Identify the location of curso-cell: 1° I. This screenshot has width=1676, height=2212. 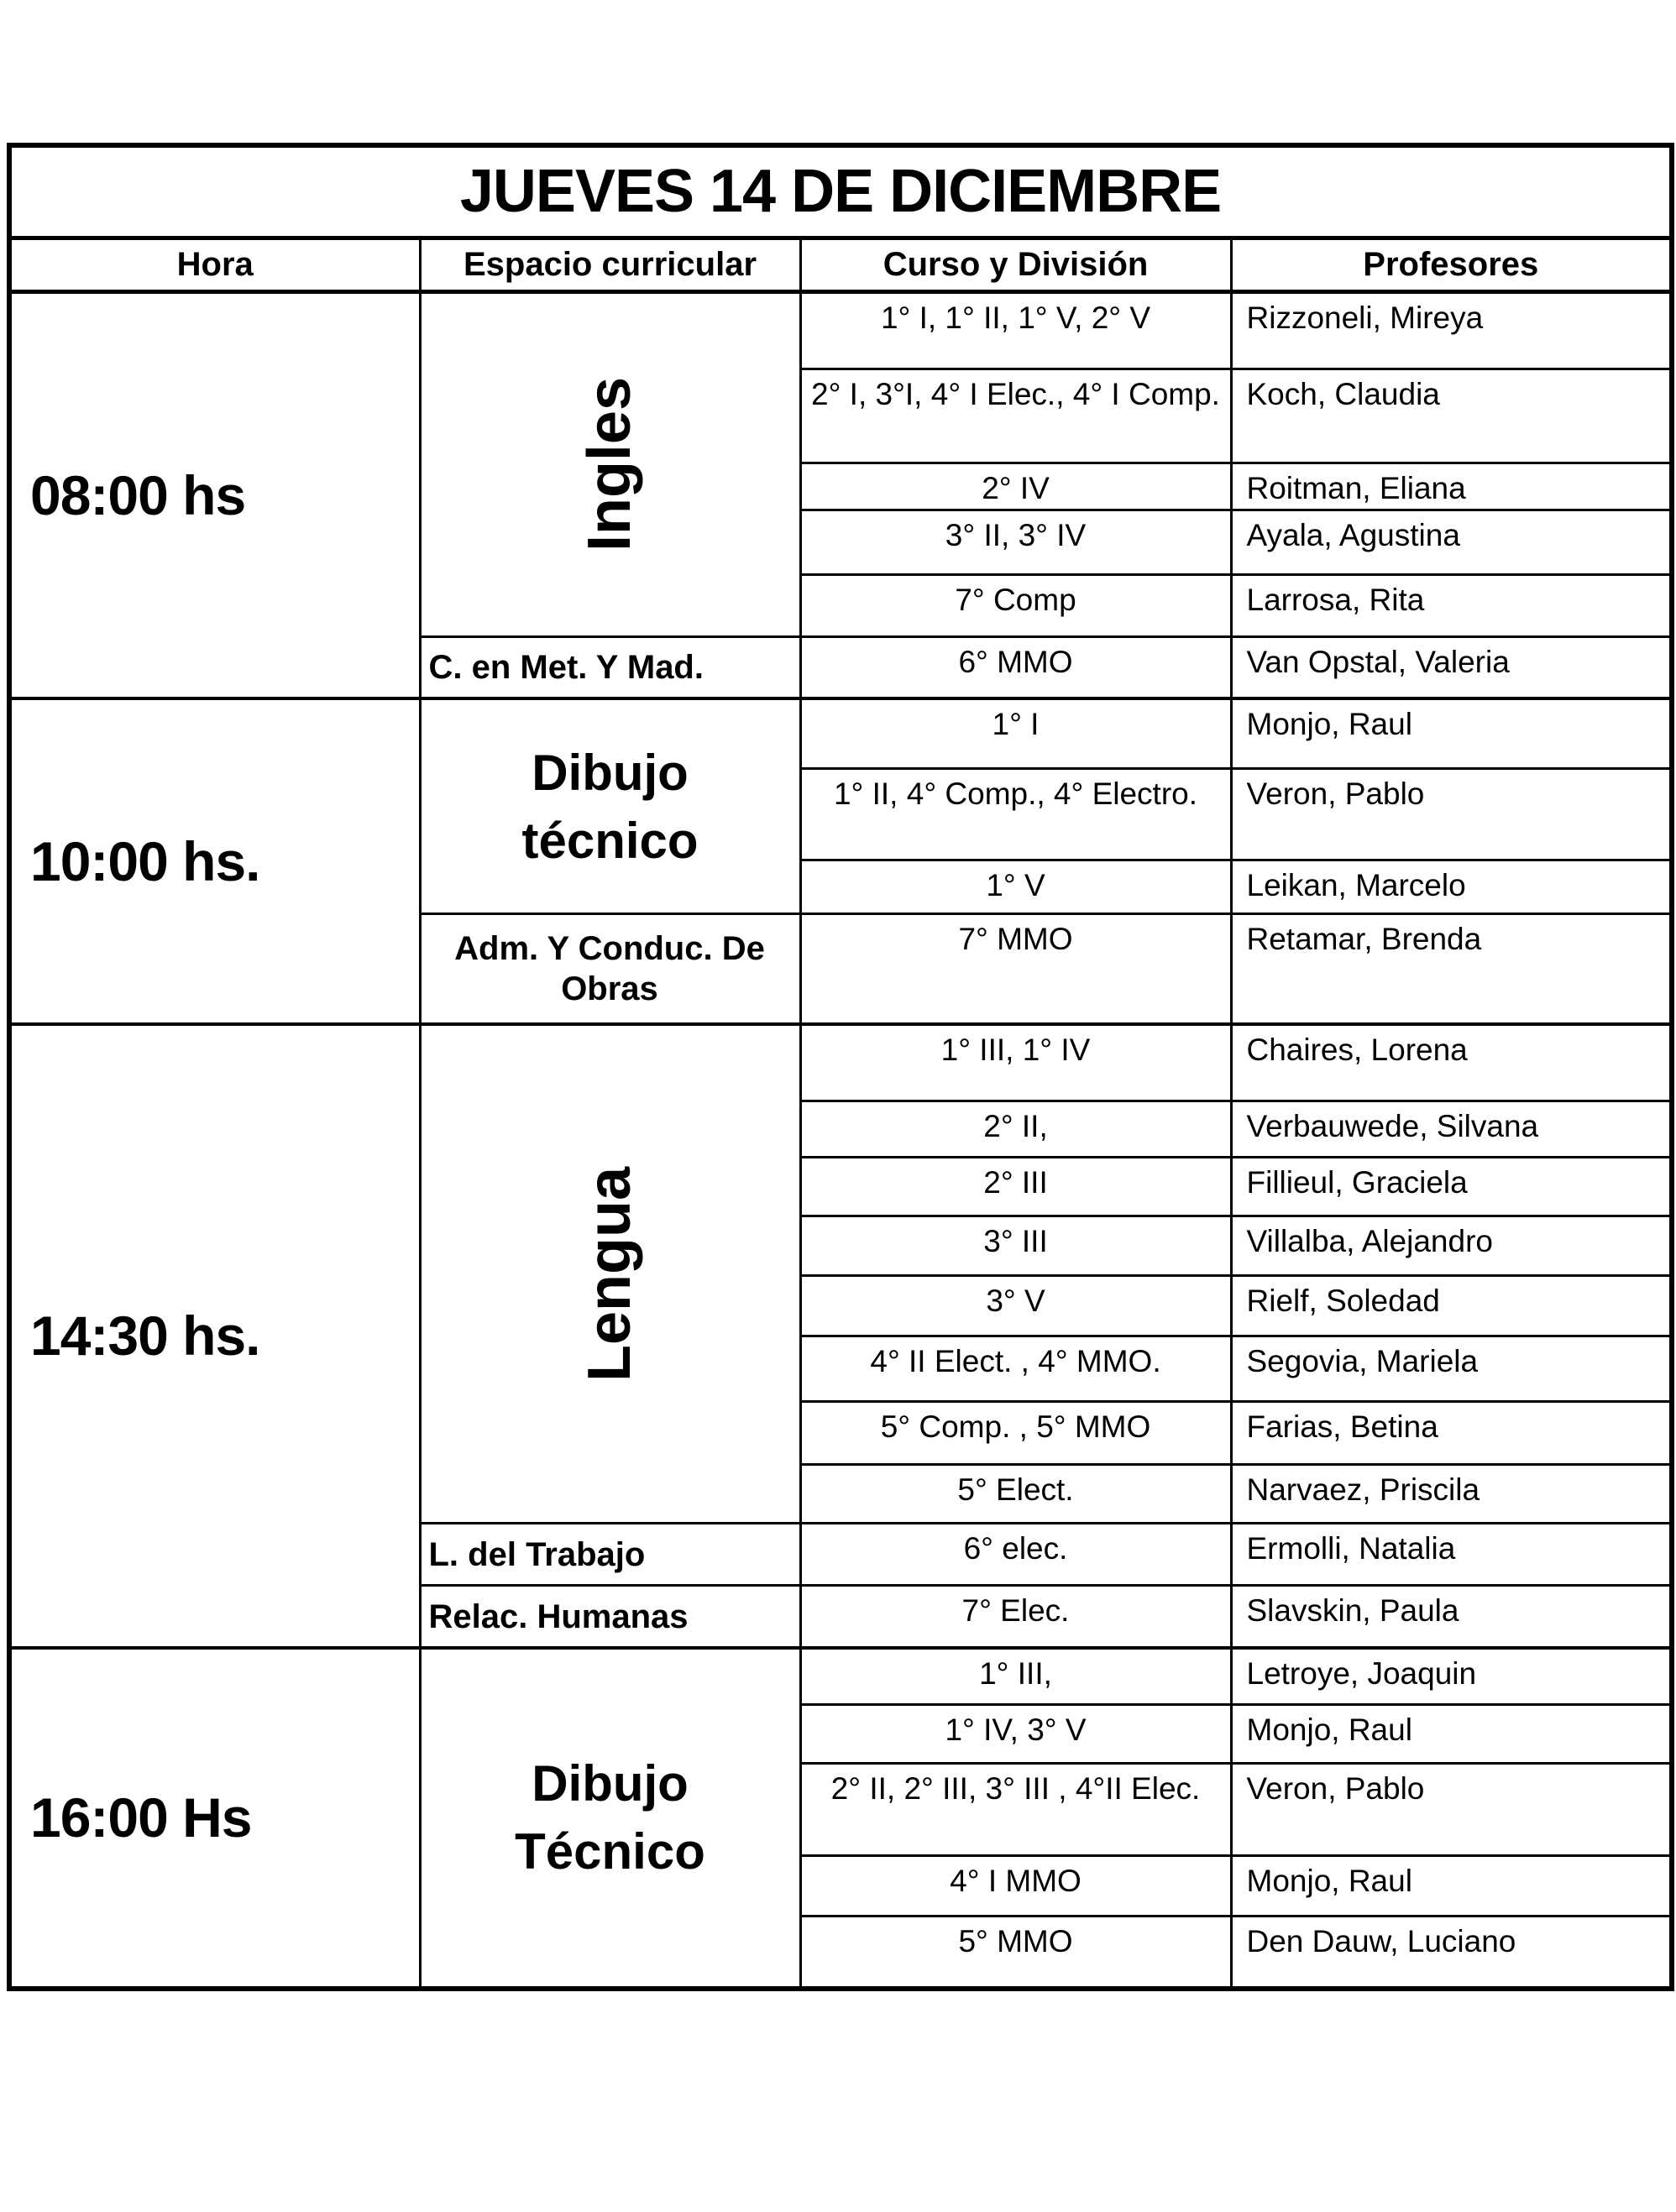
(1016, 734).